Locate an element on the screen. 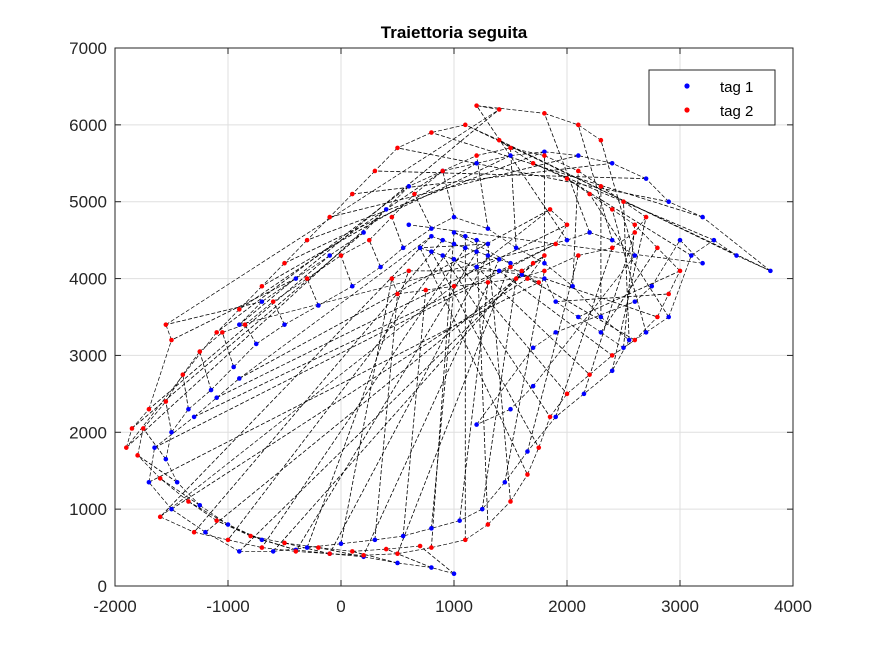  y-tick-label: 4000 is located at coordinates (88, 279).